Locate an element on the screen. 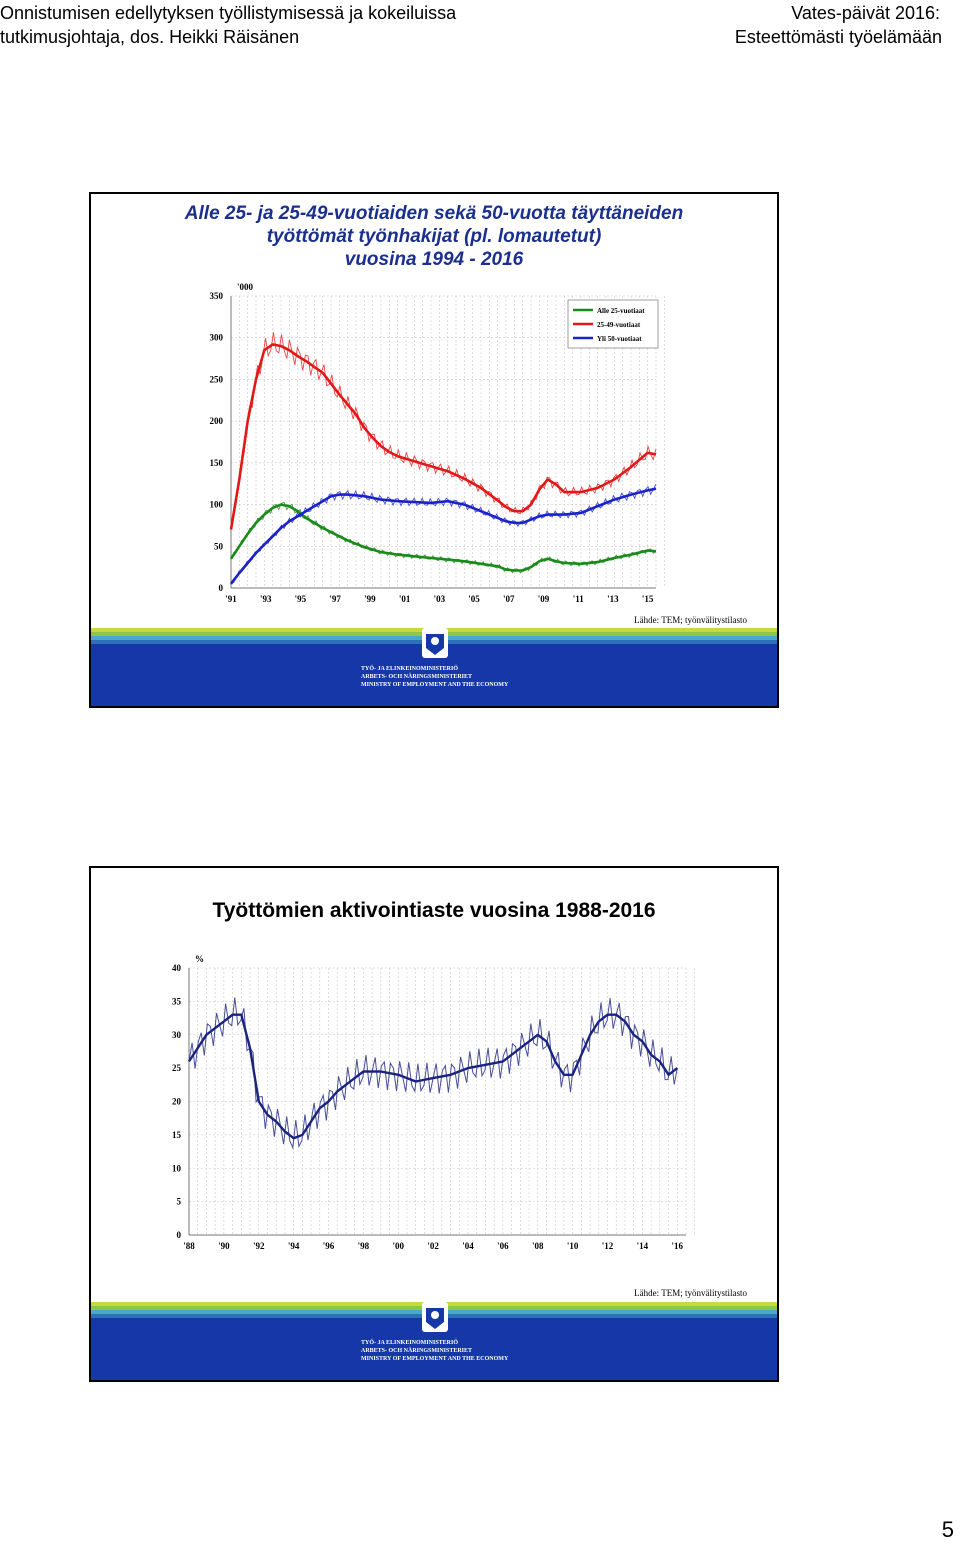 This screenshot has width=960, height=1551. y-tick-label: 40 is located at coordinates (177, 968).